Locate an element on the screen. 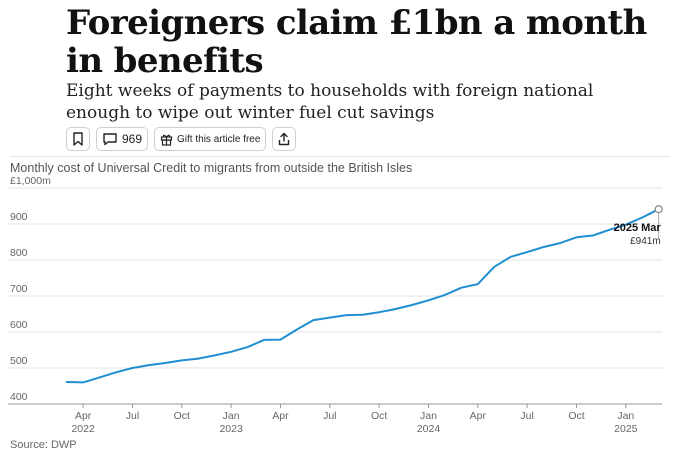 This screenshot has width=680, height=466. latest-point-marker is located at coordinates (658, 209).